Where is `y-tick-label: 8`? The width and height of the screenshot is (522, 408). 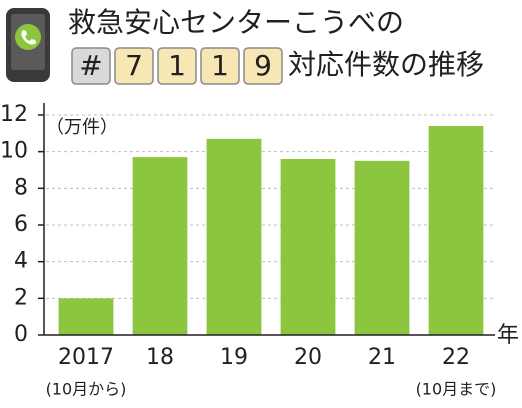 y-tick-label: 8 is located at coordinates (21, 187).